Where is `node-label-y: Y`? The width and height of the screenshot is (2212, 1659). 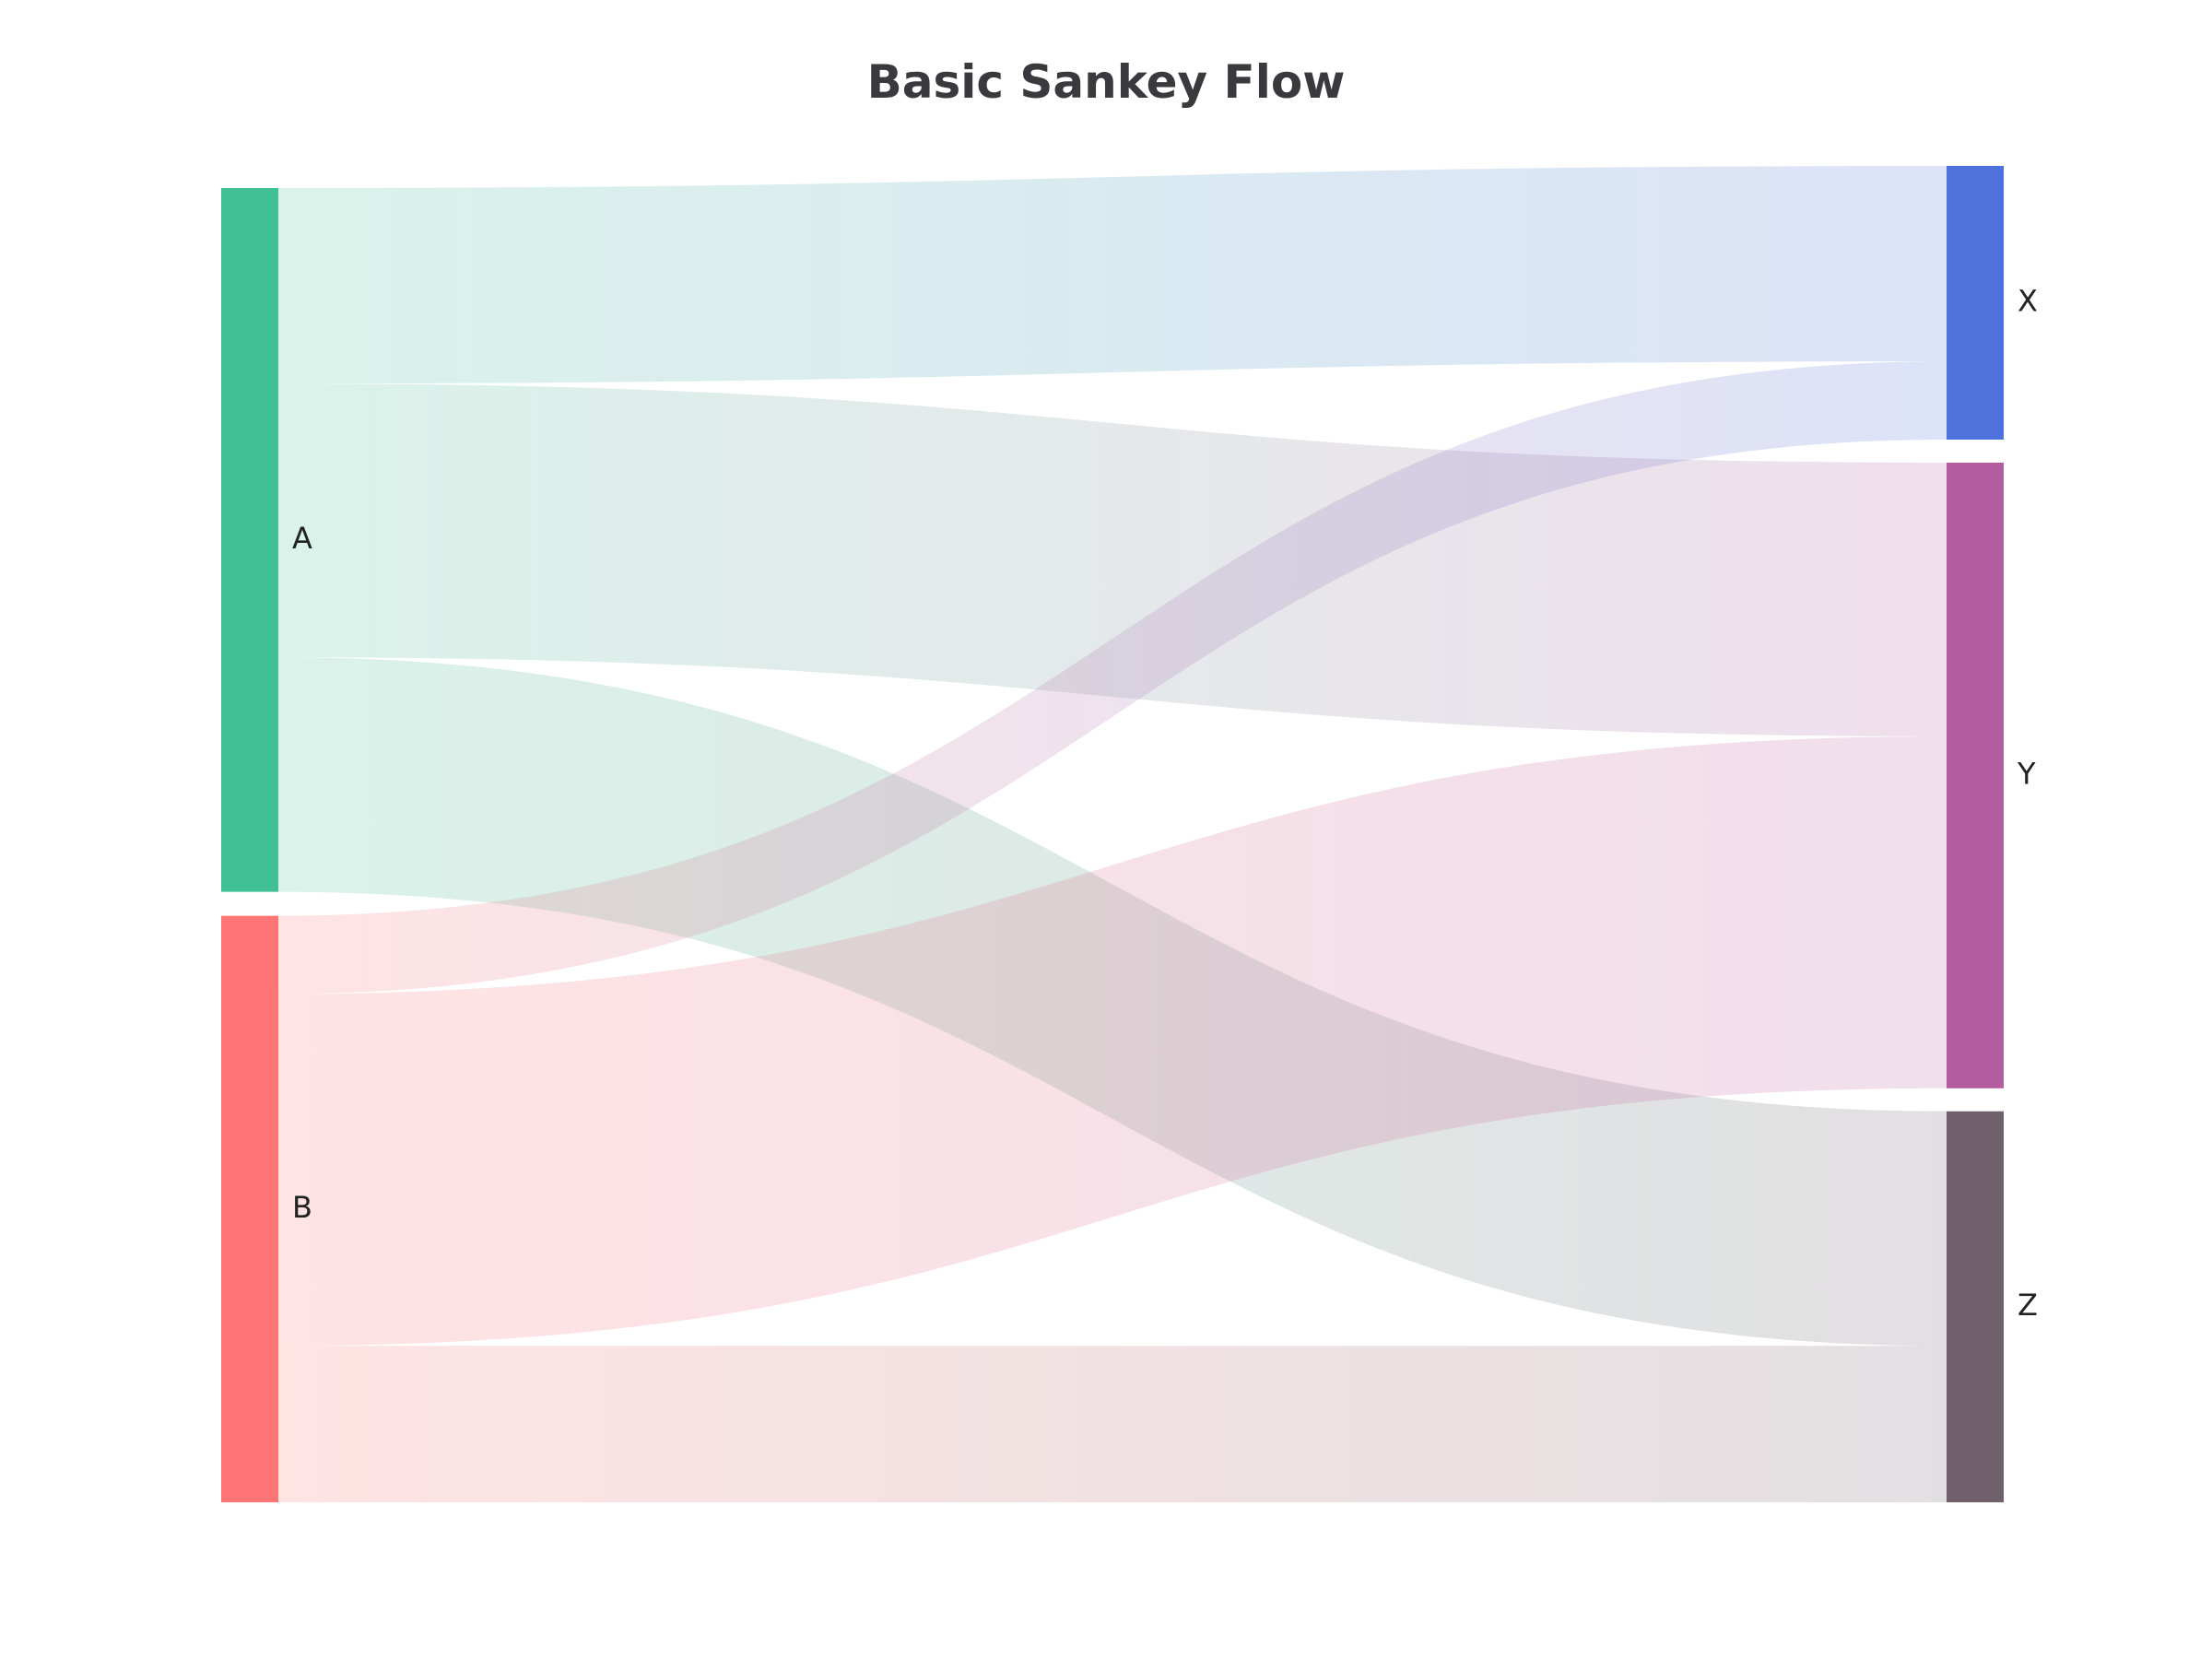
node-label-y: Y is located at coordinates (2026, 773).